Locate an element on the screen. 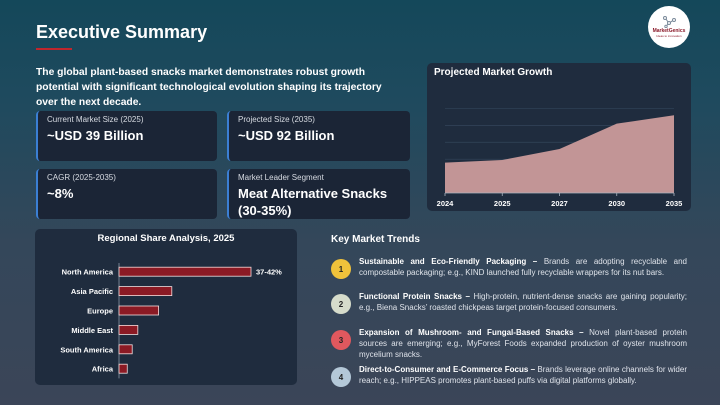  trend-number-badge: 3 is located at coordinates (341, 340).